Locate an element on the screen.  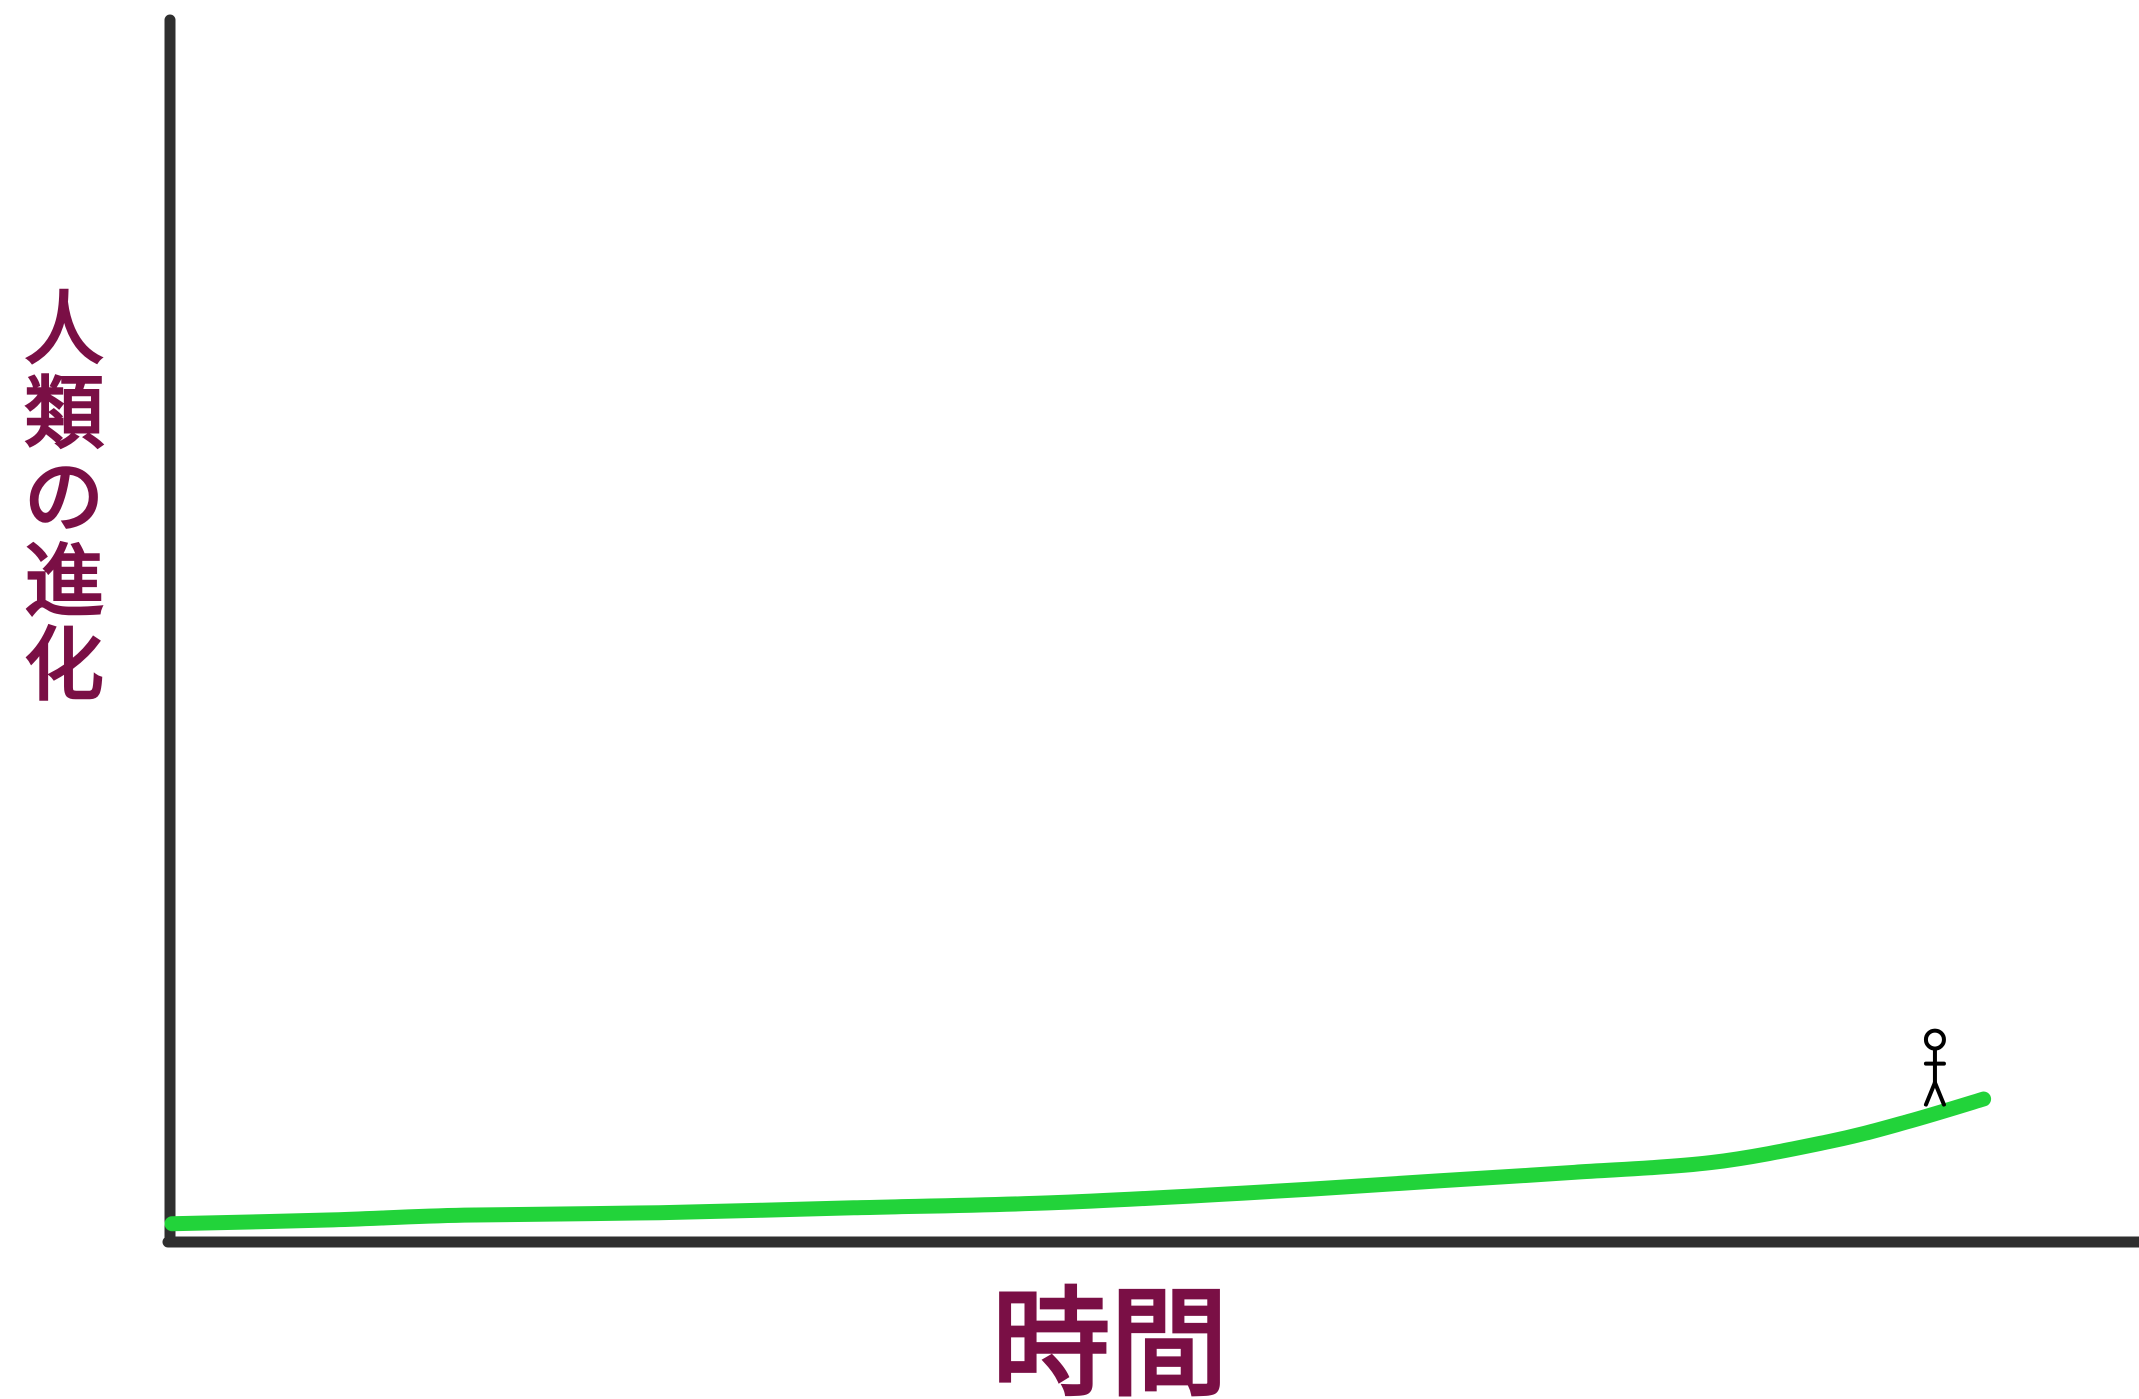
y-axis-label-char: の is located at coordinates (64, 497).